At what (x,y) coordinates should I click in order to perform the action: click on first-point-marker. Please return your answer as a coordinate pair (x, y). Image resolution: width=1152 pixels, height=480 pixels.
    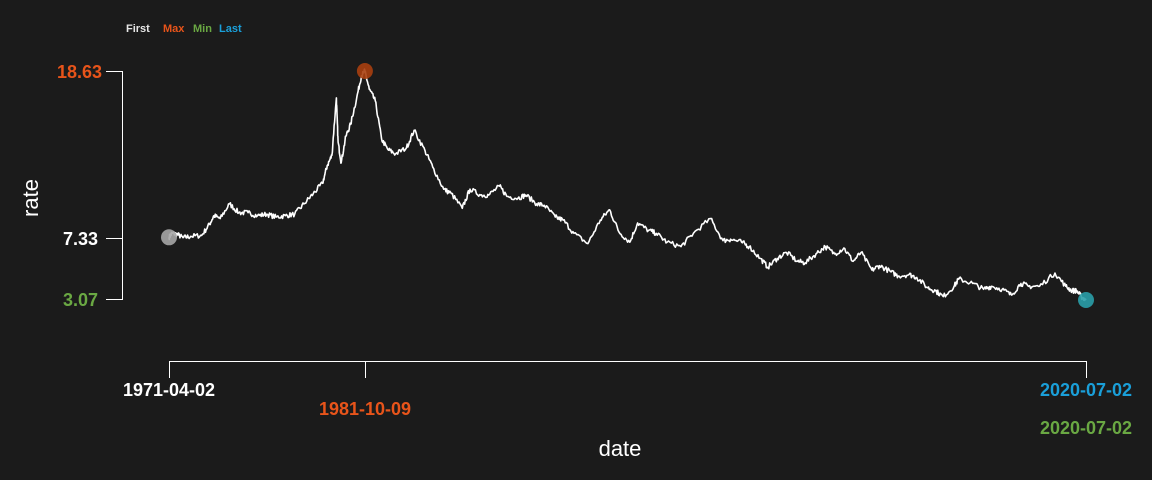
    Looking at the image, I should click on (169, 237).